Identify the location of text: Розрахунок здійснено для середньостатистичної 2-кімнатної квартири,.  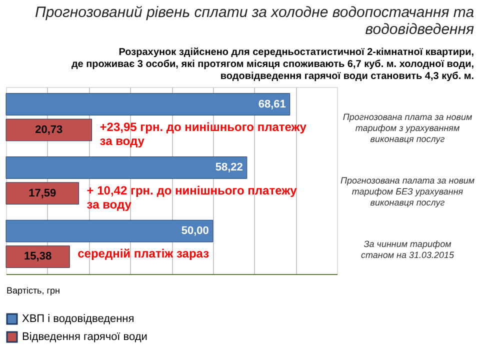
(296, 52).